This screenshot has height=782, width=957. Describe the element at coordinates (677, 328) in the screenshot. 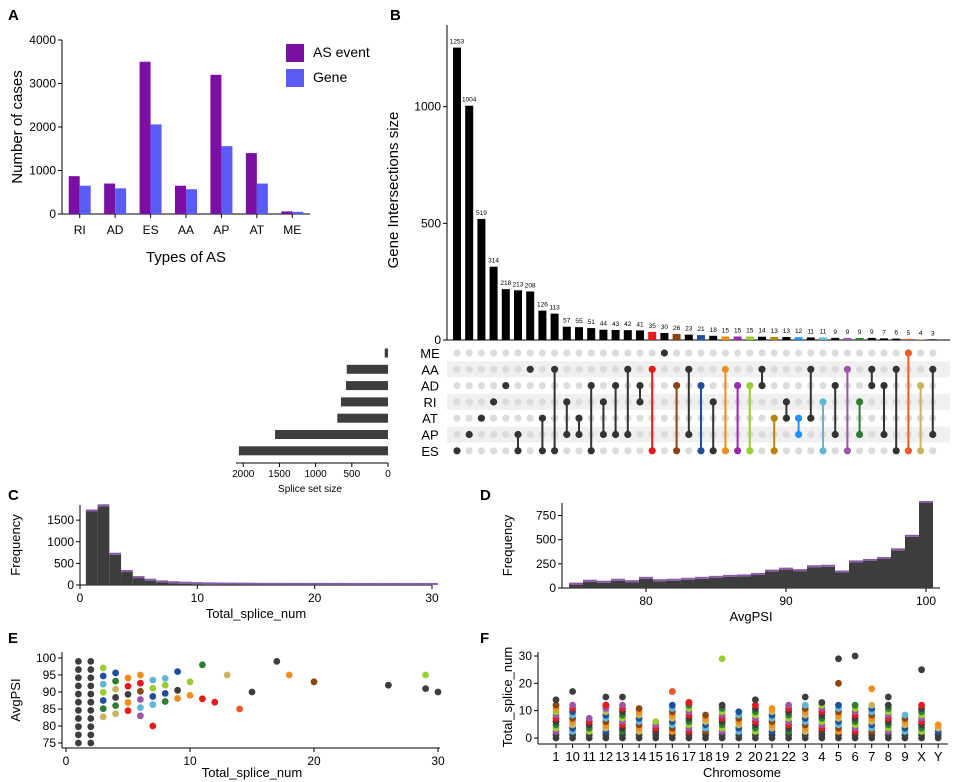

I see `b-bar-value-label: 26` at that location.